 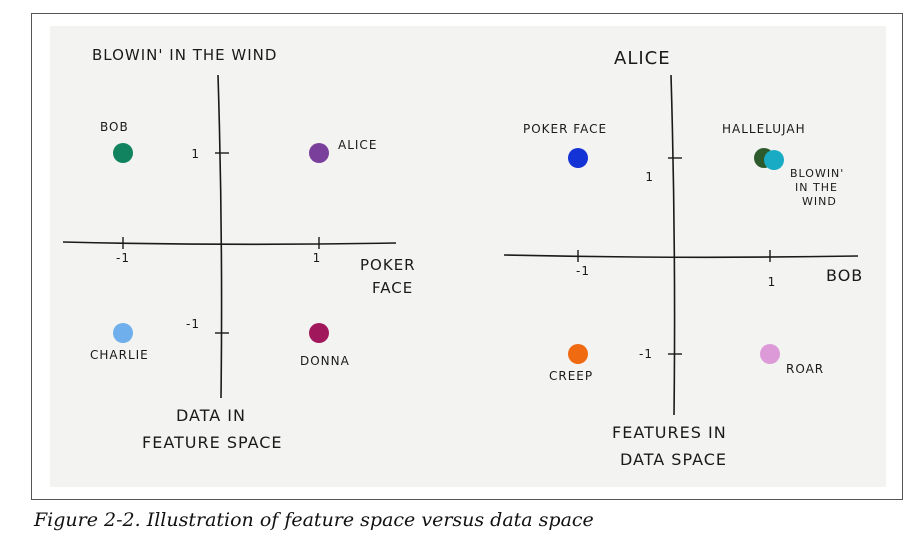 What do you see at coordinates (642, 58) in the screenshot?
I see `y-axis-label: ALICE` at bounding box center [642, 58].